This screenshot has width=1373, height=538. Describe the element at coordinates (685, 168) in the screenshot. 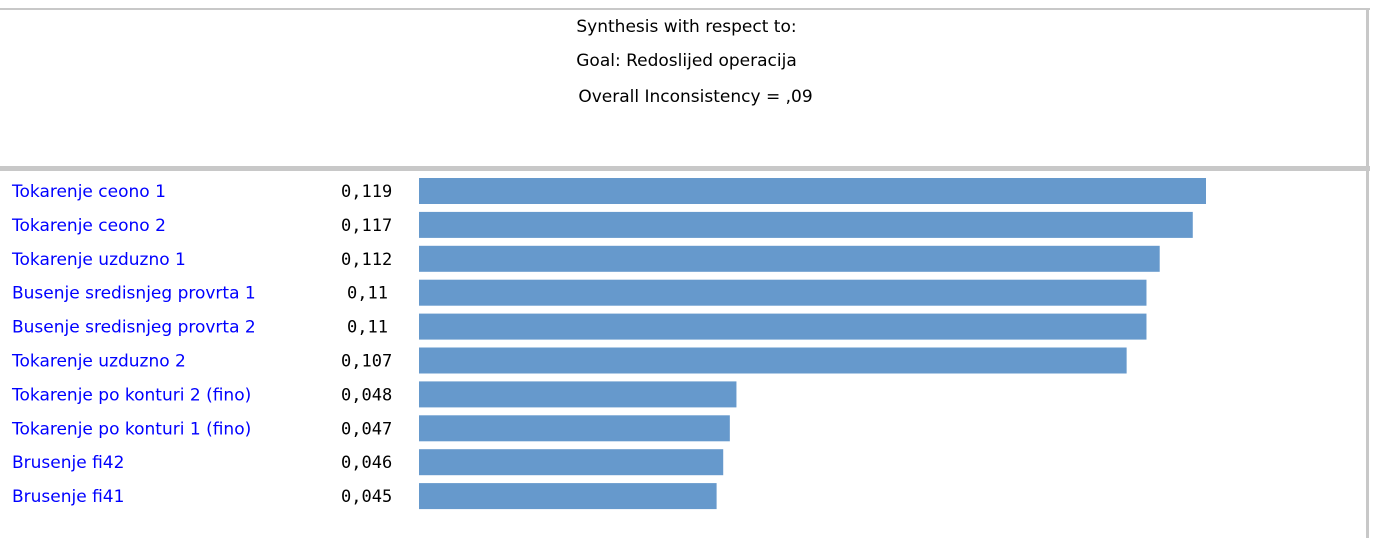

I see `header-divider` at that location.